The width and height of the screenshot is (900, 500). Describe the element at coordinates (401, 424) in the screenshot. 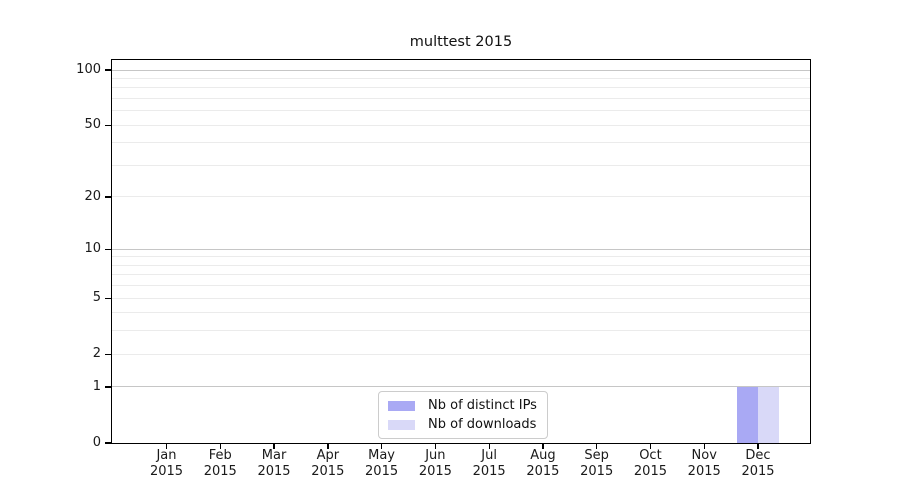

I see `legend-swatch-downloads` at that location.